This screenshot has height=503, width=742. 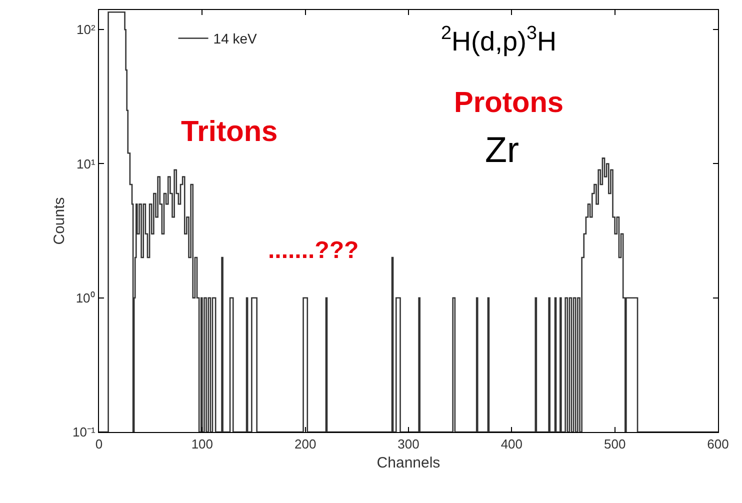 I want to click on annotation: Zr, so click(x=502, y=149).